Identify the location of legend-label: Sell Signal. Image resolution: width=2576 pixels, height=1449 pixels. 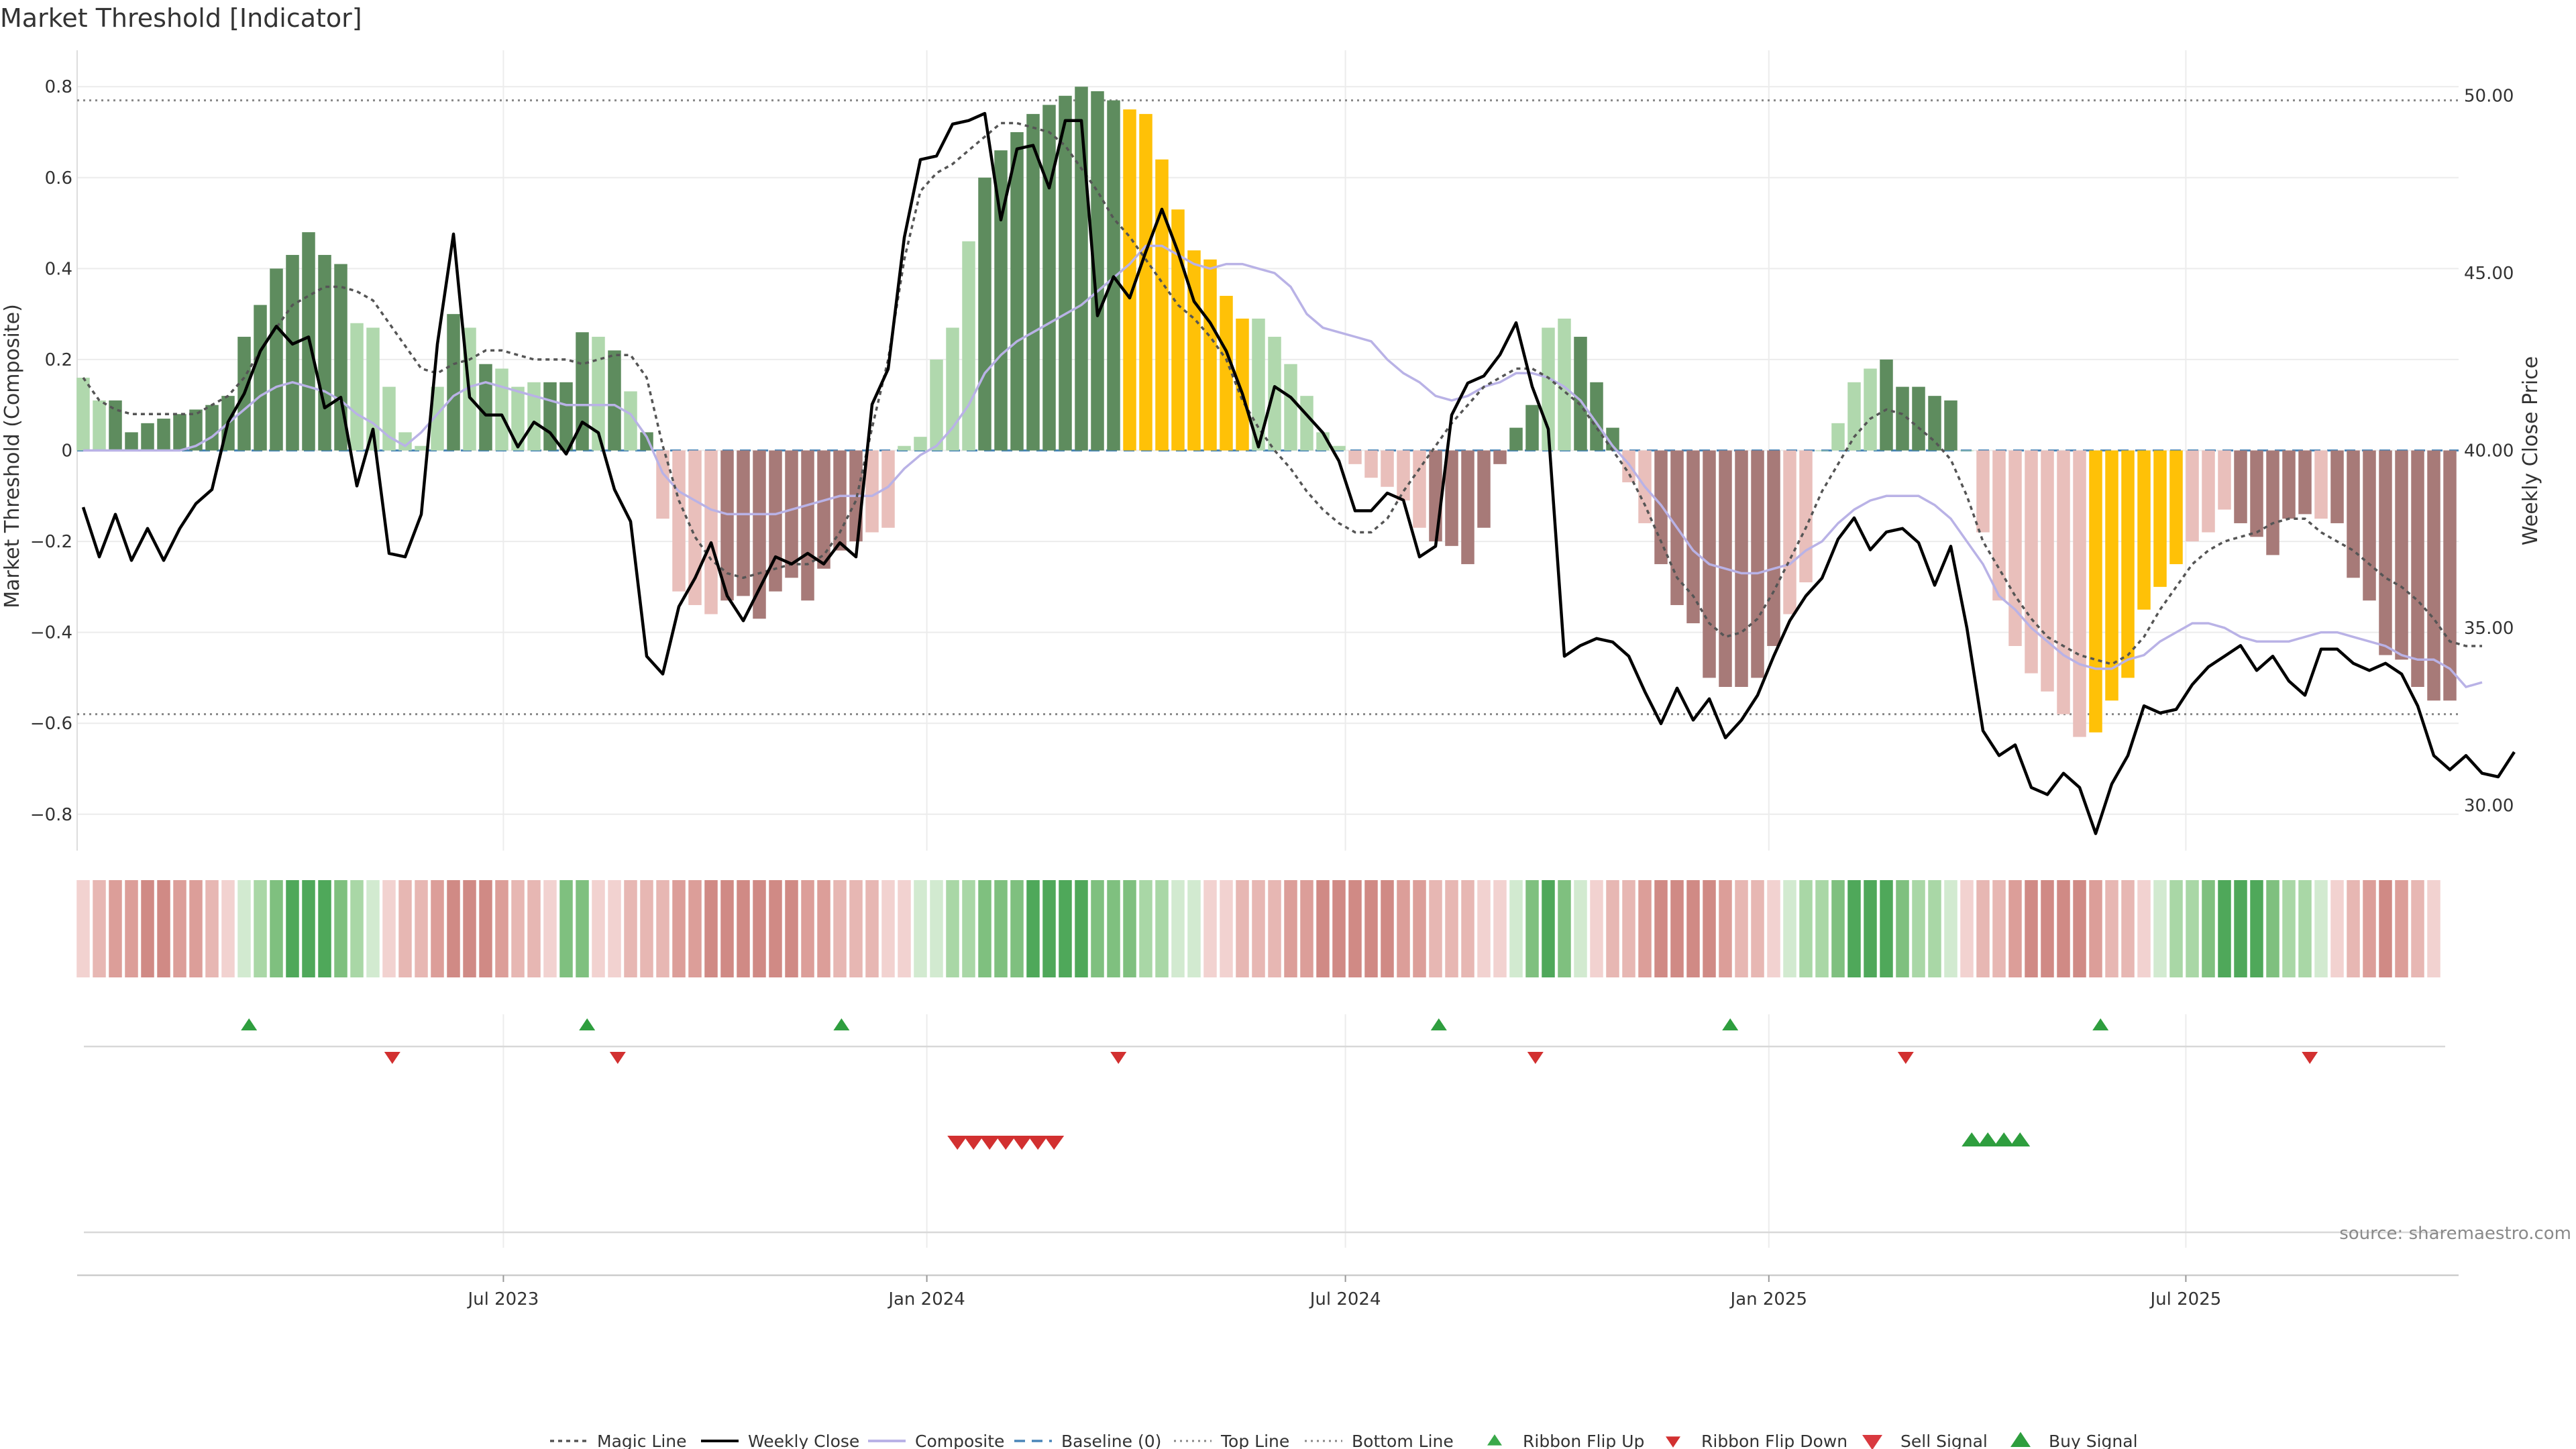
(1944, 1440).